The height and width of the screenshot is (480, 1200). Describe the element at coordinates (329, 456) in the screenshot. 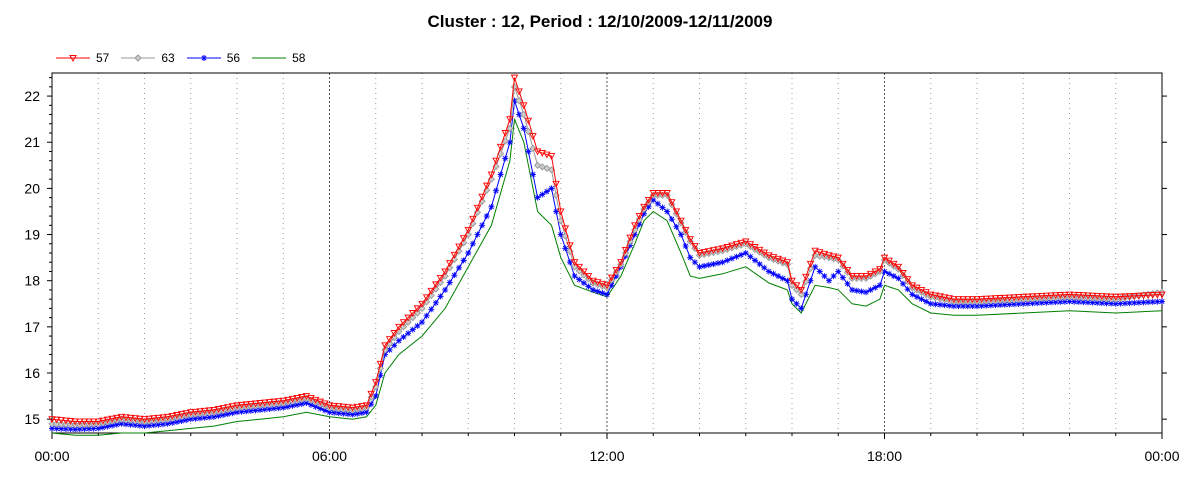

I see `x-tick-label: 06:00` at that location.